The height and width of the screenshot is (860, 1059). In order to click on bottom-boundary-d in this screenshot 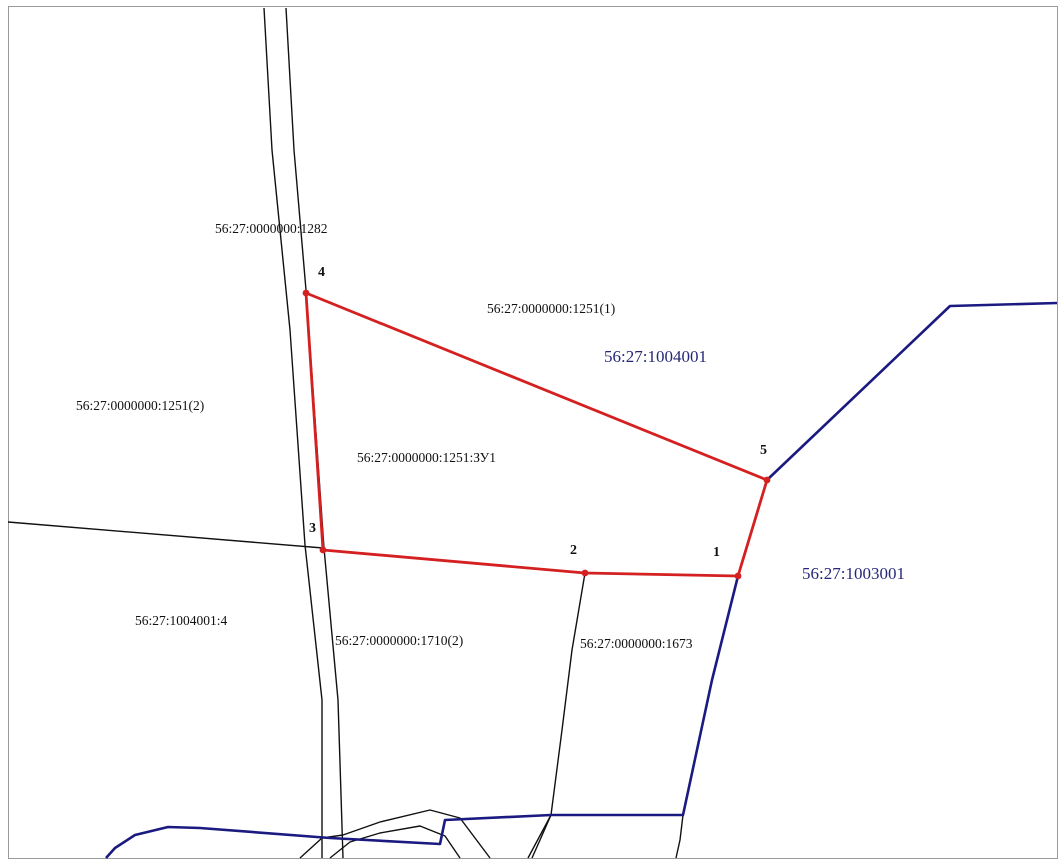, I will do `click(679, 836)`.